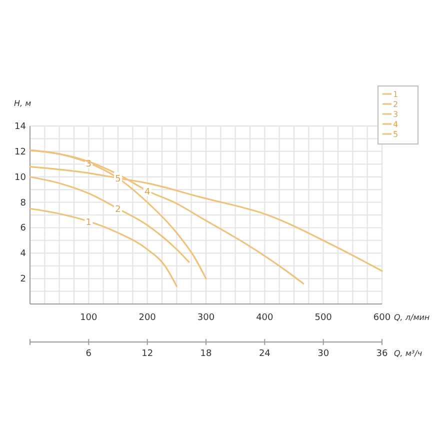 The width and height of the screenshot is (440, 440). What do you see at coordinates (395, 104) in the screenshot?
I see `legend-label: 2` at bounding box center [395, 104].